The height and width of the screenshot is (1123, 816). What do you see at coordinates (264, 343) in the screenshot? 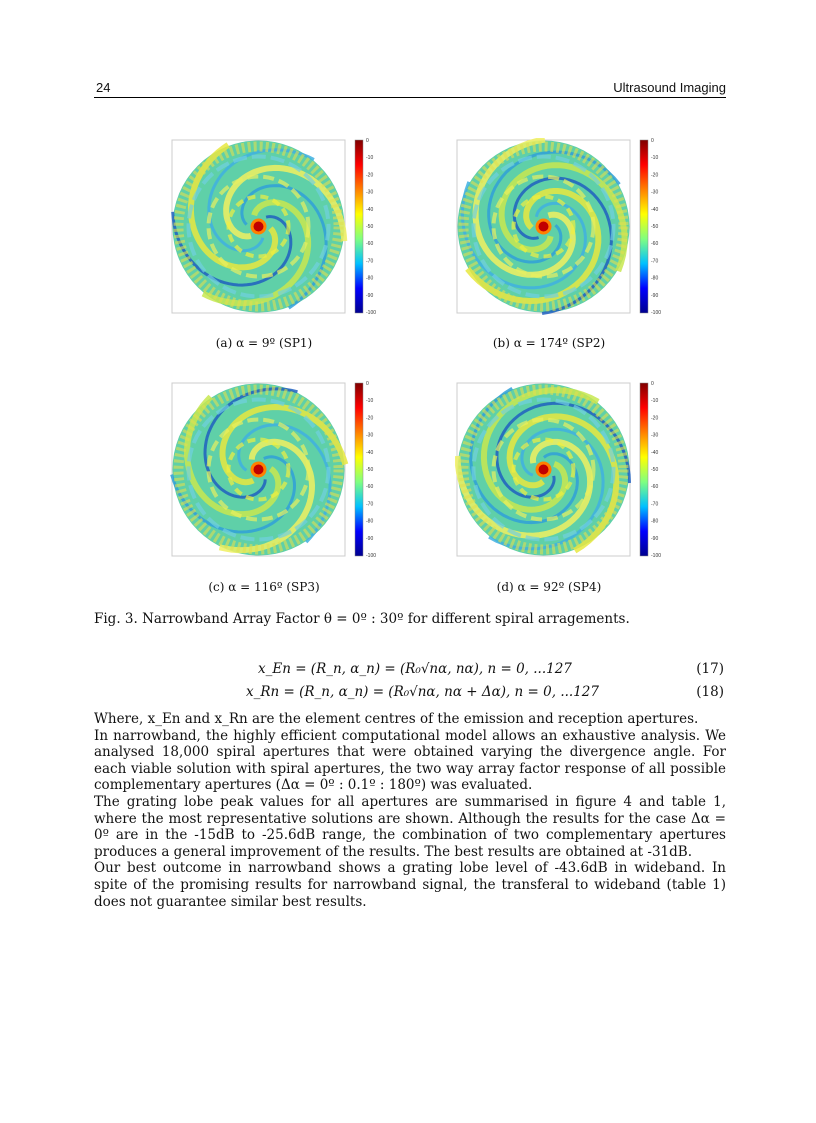
I see `panel-caption-a: (a) α = 9º (SP1)` at bounding box center [264, 343].